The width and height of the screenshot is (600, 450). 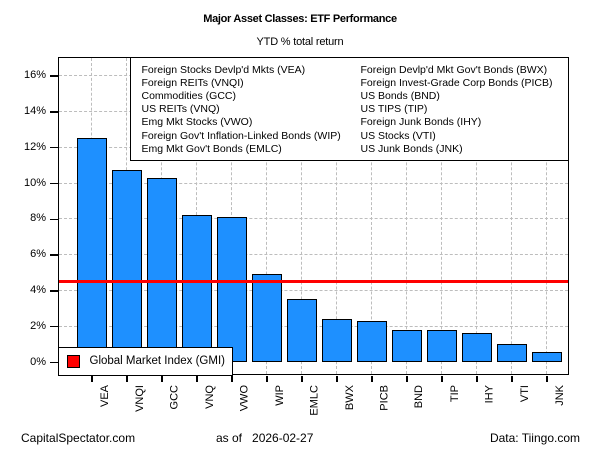 I want to click on y-tick-label: 14%, so click(x=34, y=110).